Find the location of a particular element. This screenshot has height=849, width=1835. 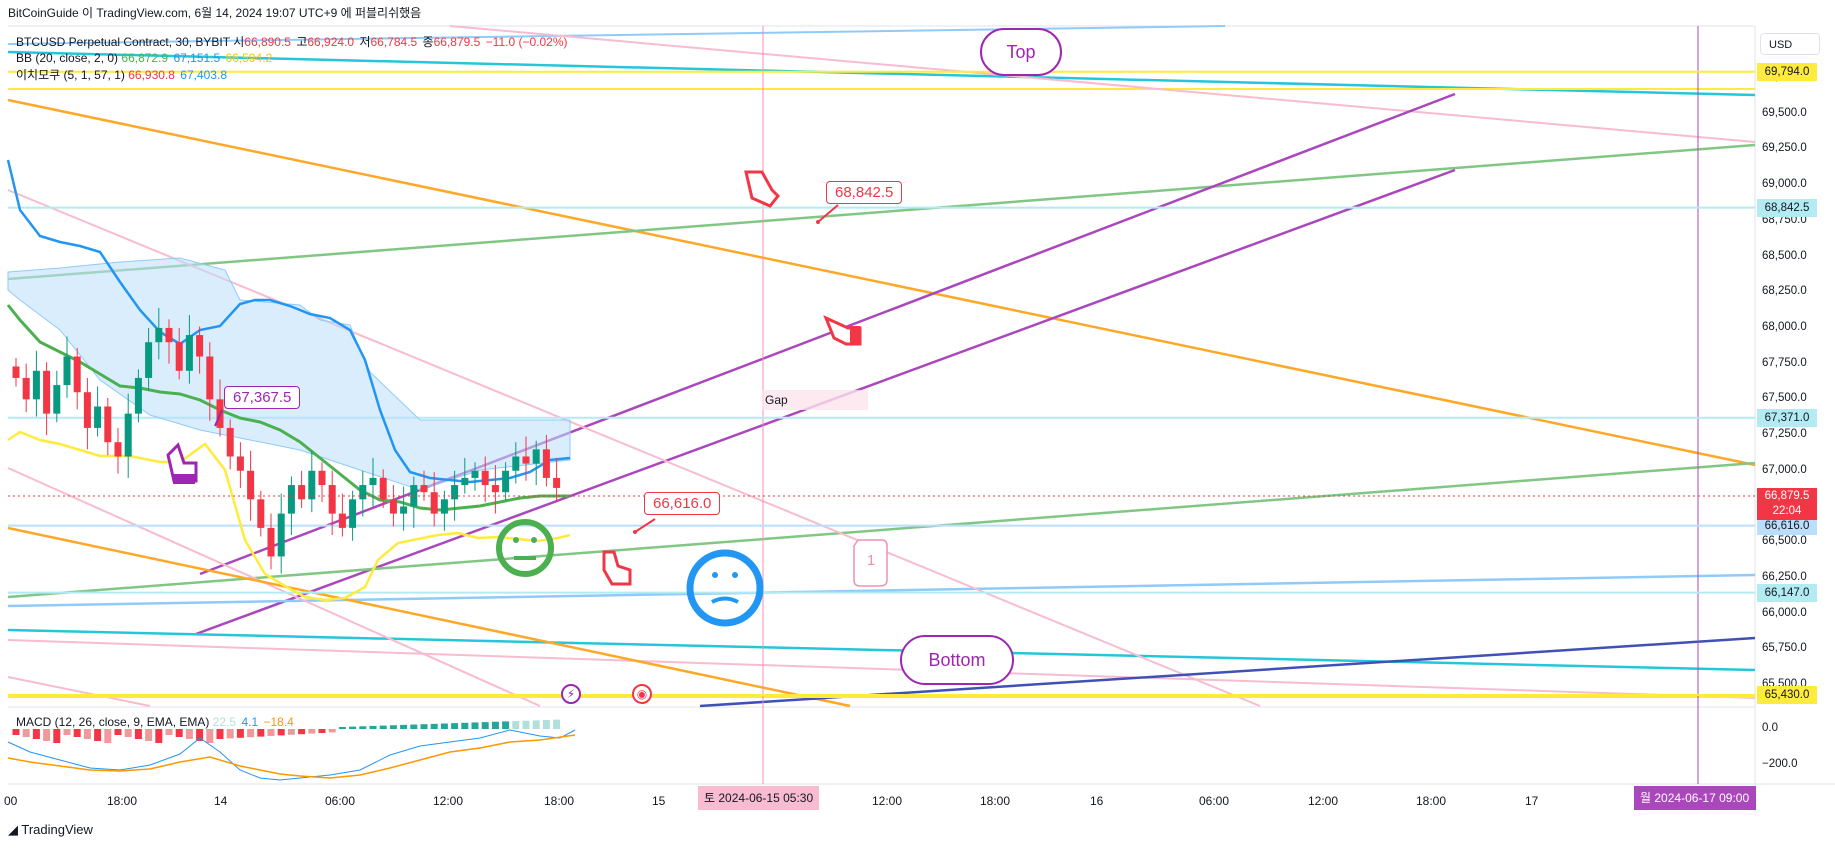

tradingview-brand: TradingView is located at coordinates (57, 829).